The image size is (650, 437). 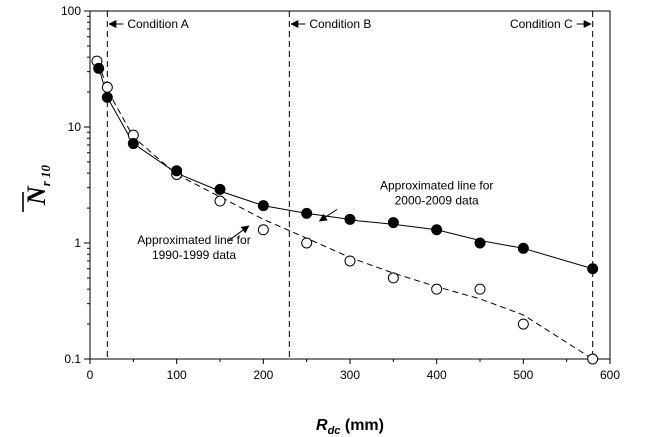 What do you see at coordinates (90, 375) in the screenshot?
I see `x-tick-label: 0` at bounding box center [90, 375].